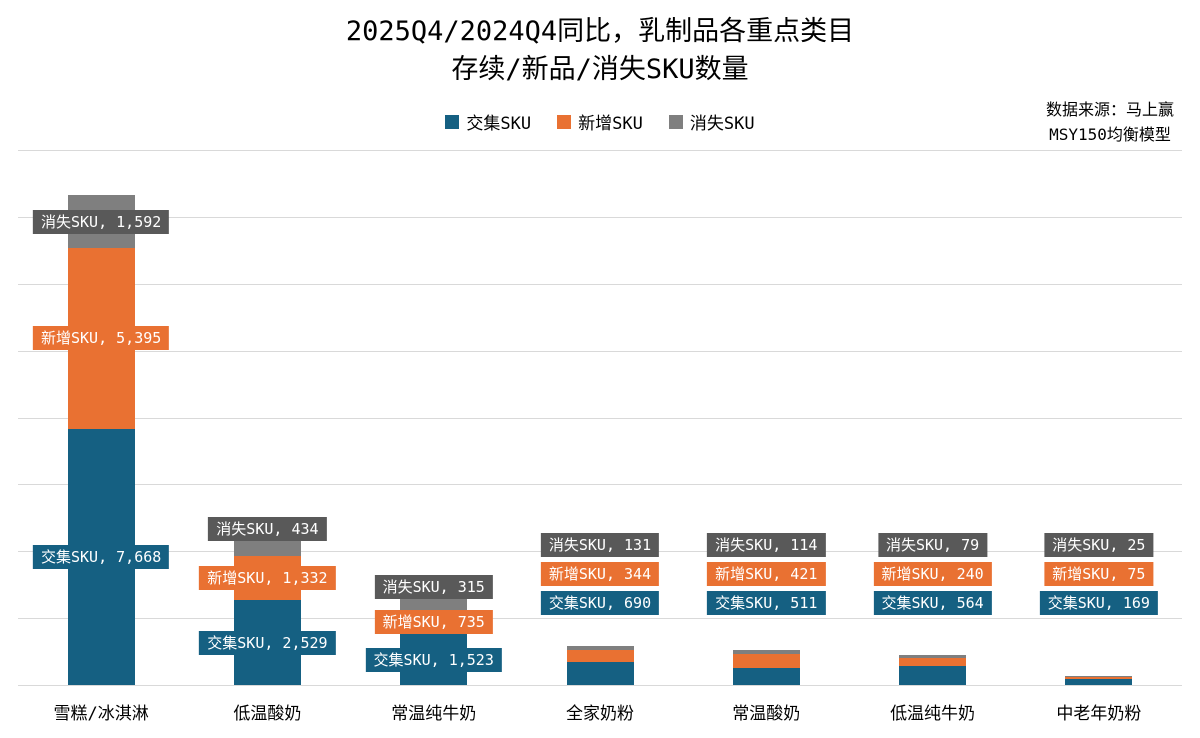  What do you see at coordinates (267, 714) in the screenshot?
I see `category-label: 低温酸奶` at bounding box center [267, 714].